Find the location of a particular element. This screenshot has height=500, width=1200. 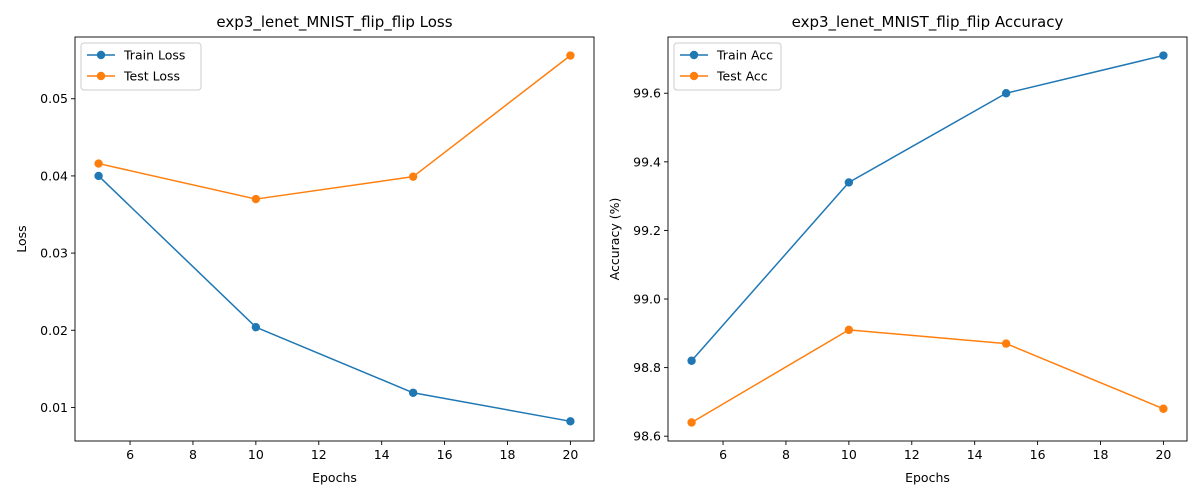

y-tick-label: 99.6 is located at coordinates (647, 93).